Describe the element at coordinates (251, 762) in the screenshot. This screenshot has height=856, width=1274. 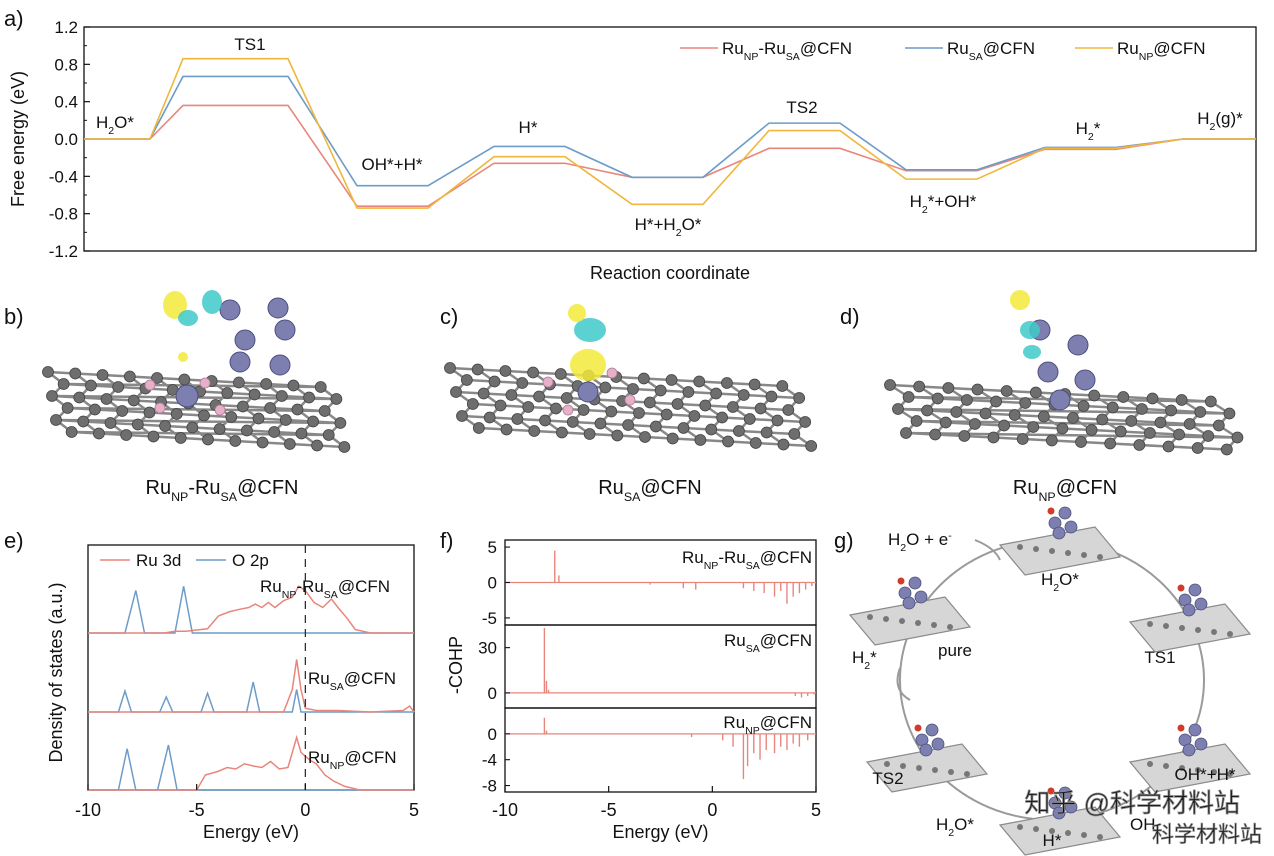
I see `dos-ru3d-line` at that location.